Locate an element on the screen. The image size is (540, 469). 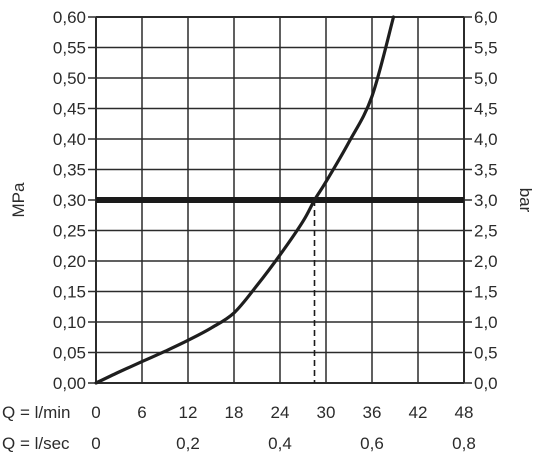
y-right-tick-label: 3,5 is located at coordinates (486, 170).